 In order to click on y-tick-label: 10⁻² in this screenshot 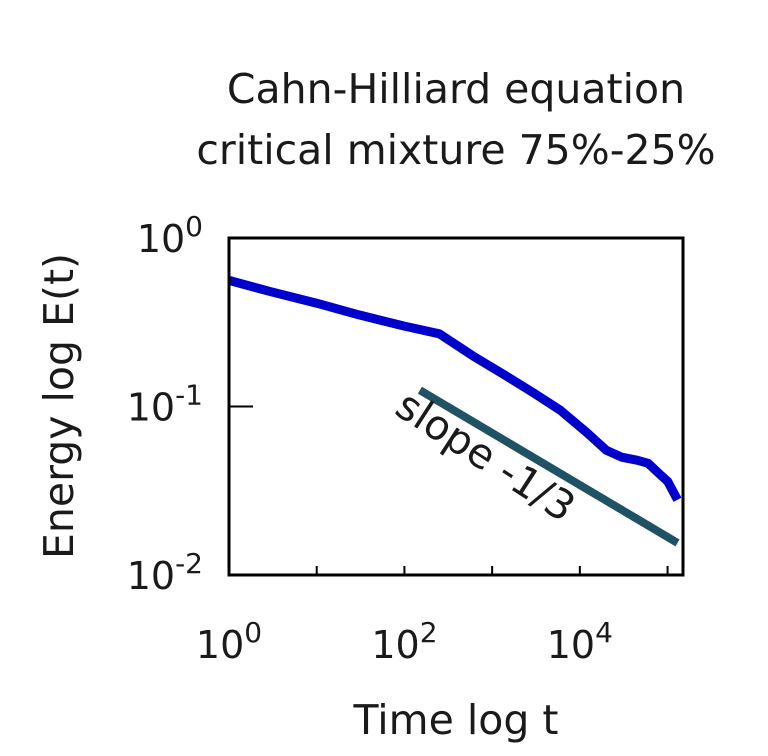, I will do `click(165, 572)`.